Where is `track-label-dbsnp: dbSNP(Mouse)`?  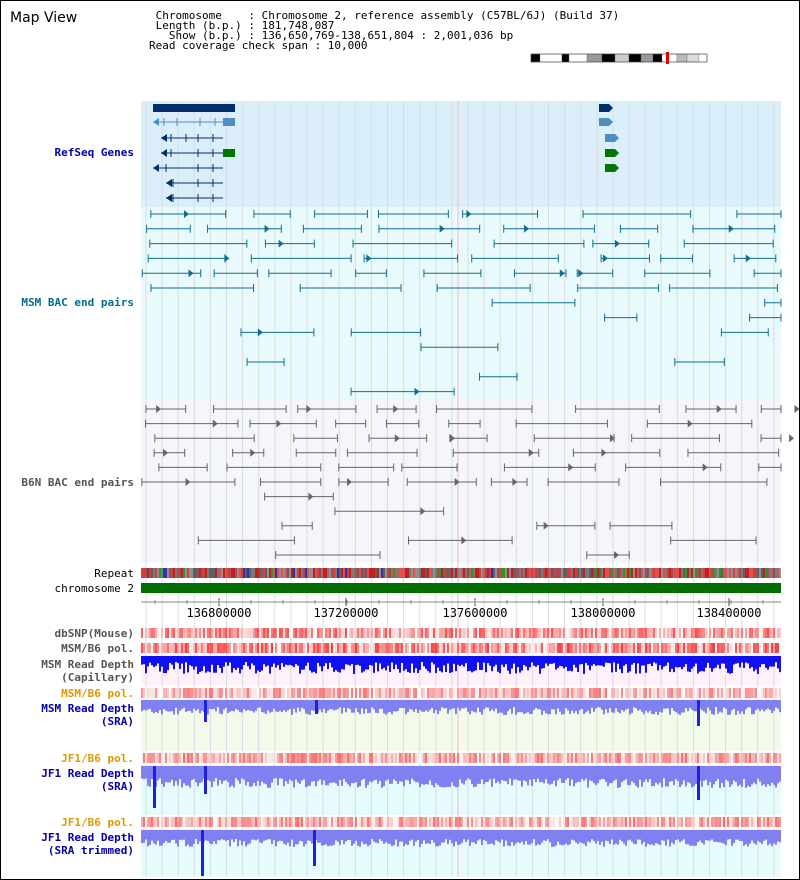
track-label-dbsnp: dbSNP(Mouse) is located at coordinates (94, 633).